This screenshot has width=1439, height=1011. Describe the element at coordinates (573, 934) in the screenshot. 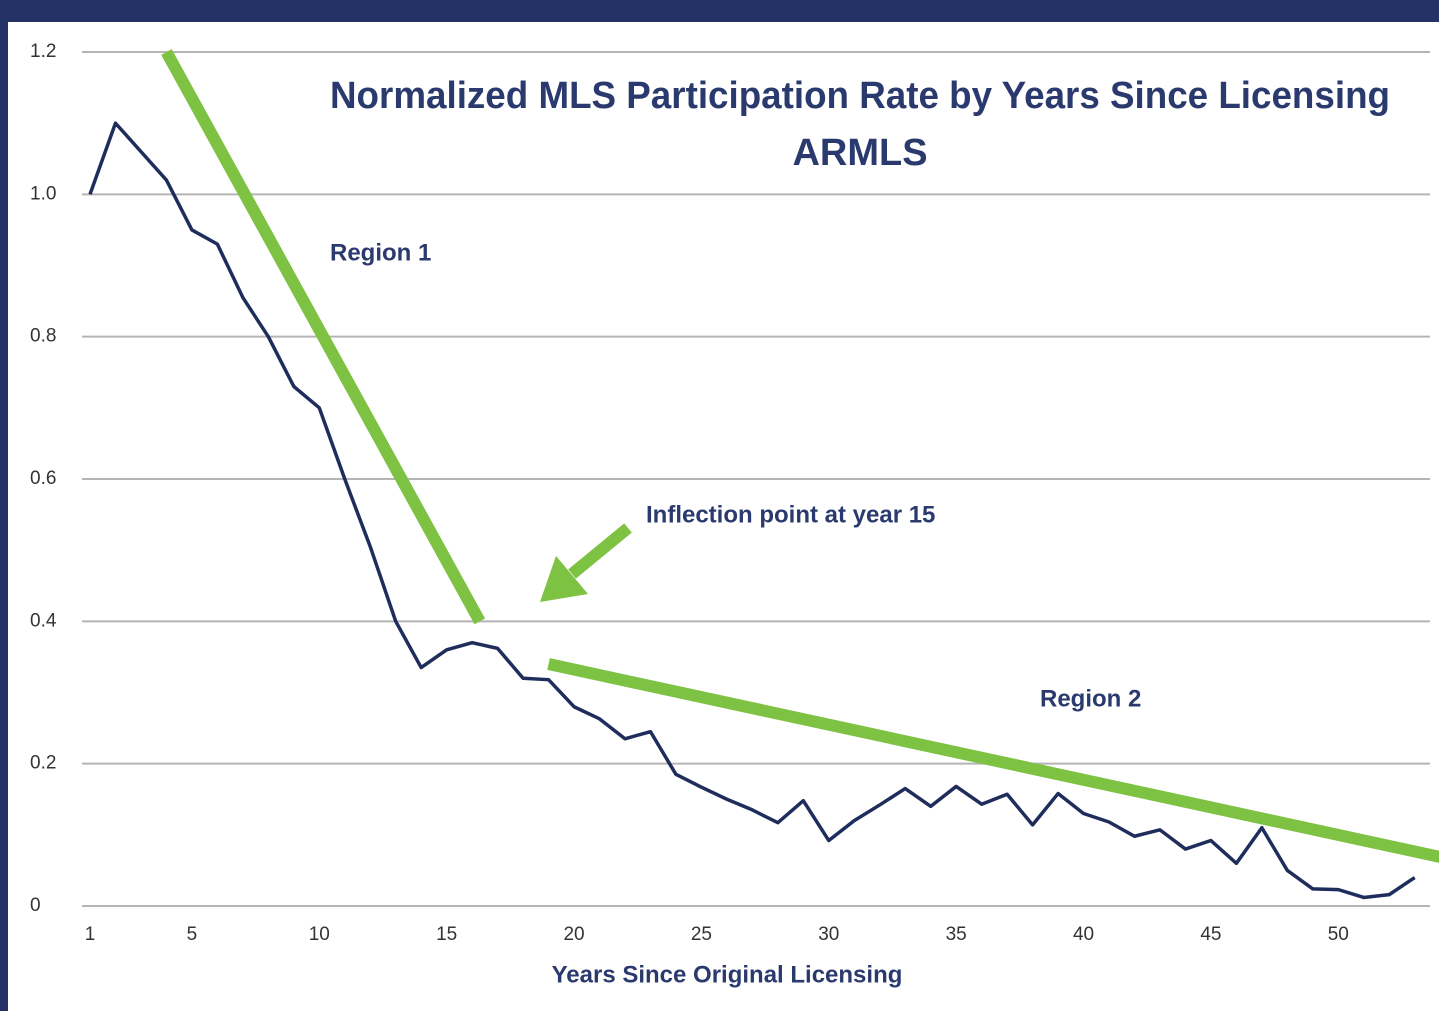

I see `x-tick-label: 20` at that location.